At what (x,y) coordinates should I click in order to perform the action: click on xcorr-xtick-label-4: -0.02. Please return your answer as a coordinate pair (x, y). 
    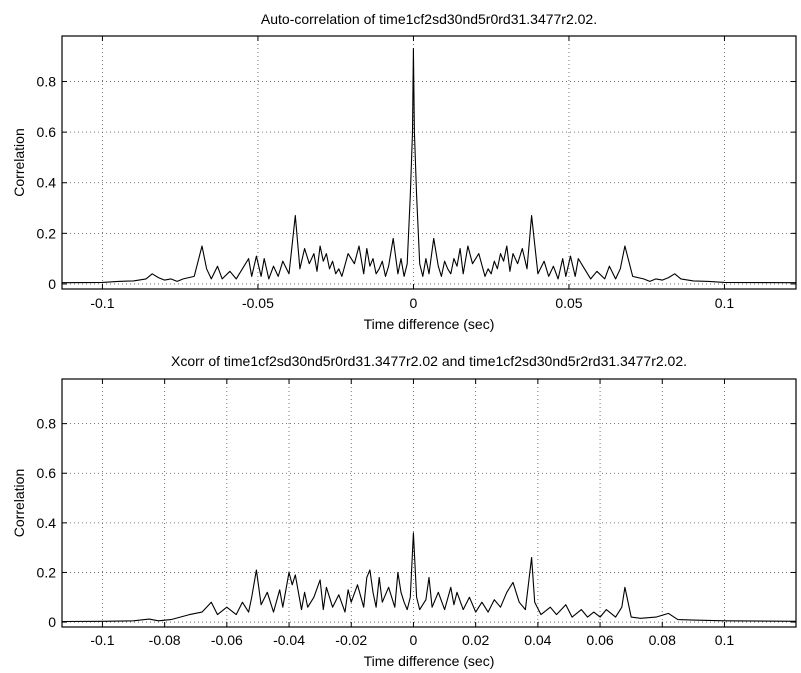
    Looking at the image, I should click on (351, 640).